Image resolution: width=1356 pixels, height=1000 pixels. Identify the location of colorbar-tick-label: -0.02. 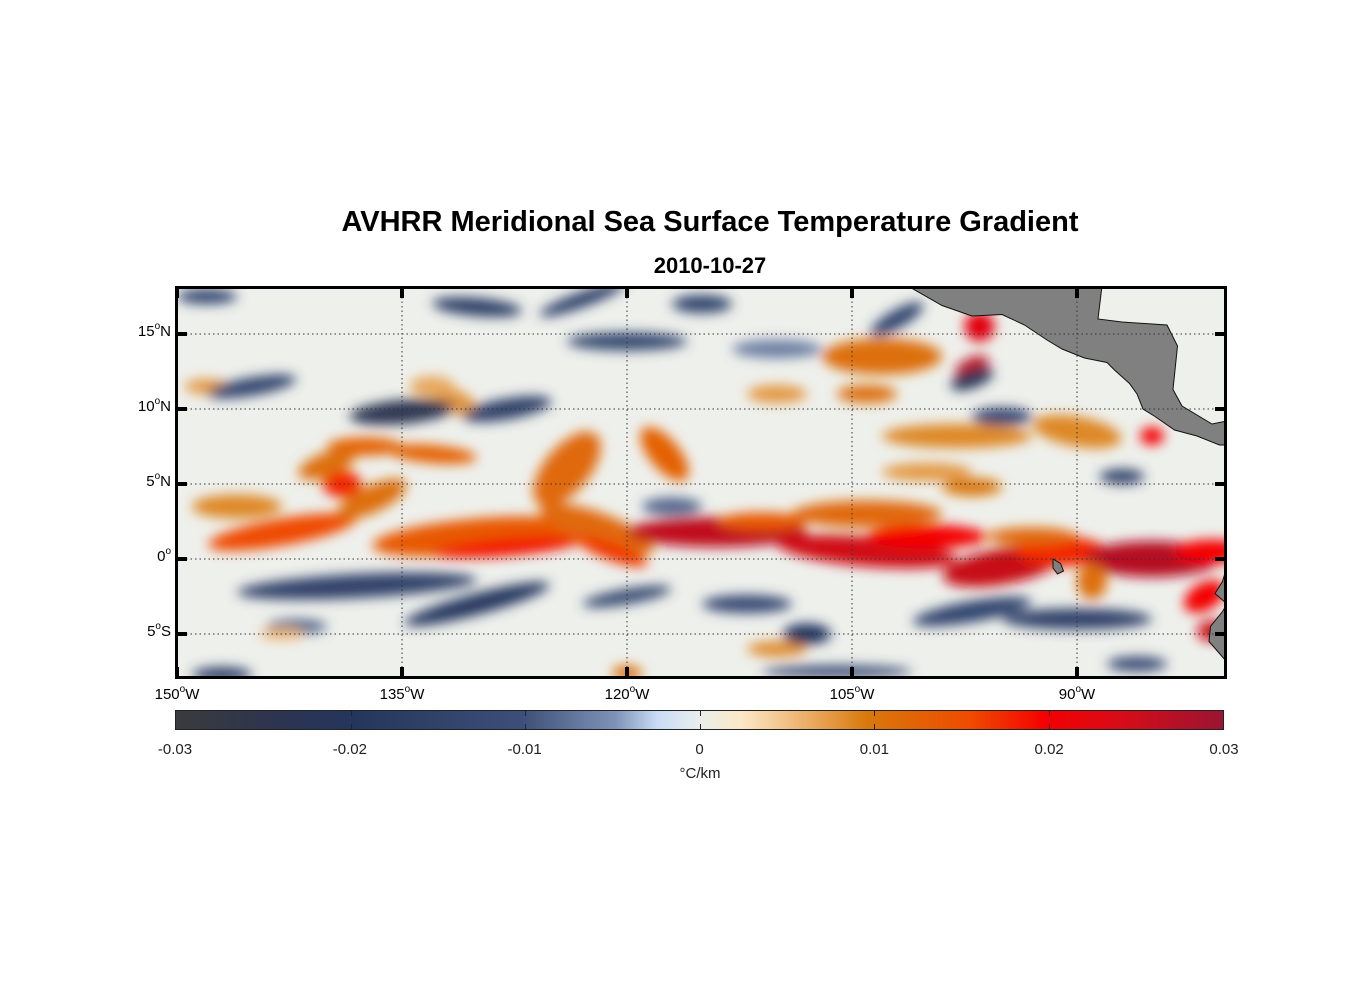
(349, 749).